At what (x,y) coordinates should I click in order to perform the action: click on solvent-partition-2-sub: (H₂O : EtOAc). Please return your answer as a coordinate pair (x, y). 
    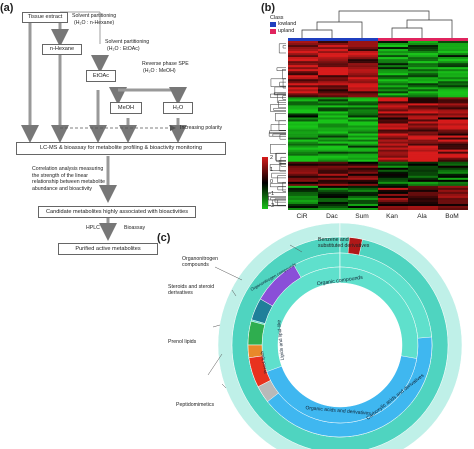
    Looking at the image, I should click on (123, 49).